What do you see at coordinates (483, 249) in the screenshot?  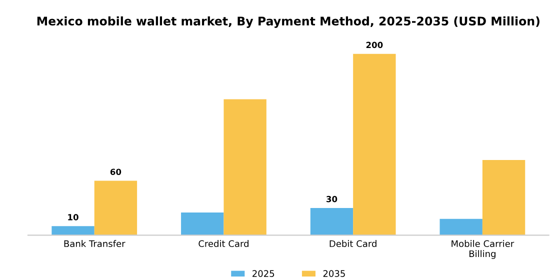 I see `x-tick-label: Mobile Carrier Billing` at bounding box center [483, 249].